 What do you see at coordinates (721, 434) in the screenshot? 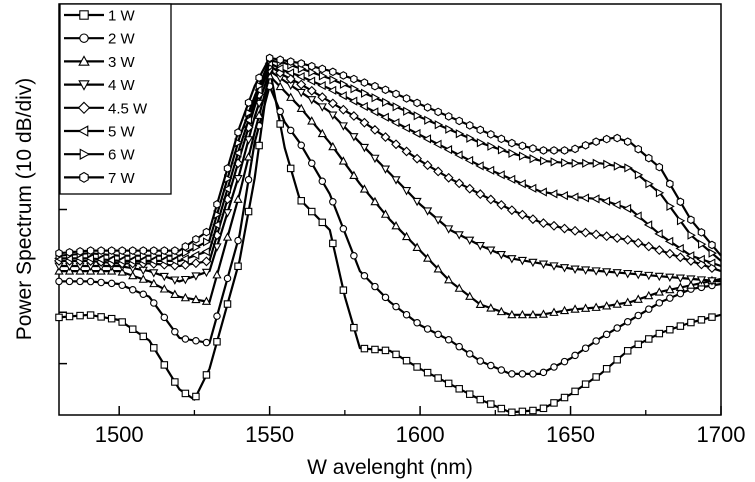
I see `x-tick-label: 1700` at bounding box center [721, 434].